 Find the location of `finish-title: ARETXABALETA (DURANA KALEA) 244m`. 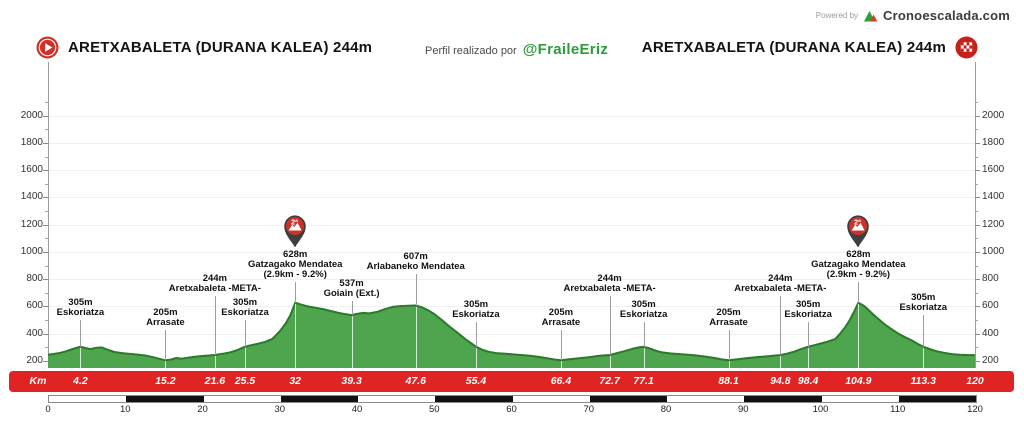

finish-title: ARETXABALETA (DURANA KALEA) 244m is located at coordinates (793, 47).